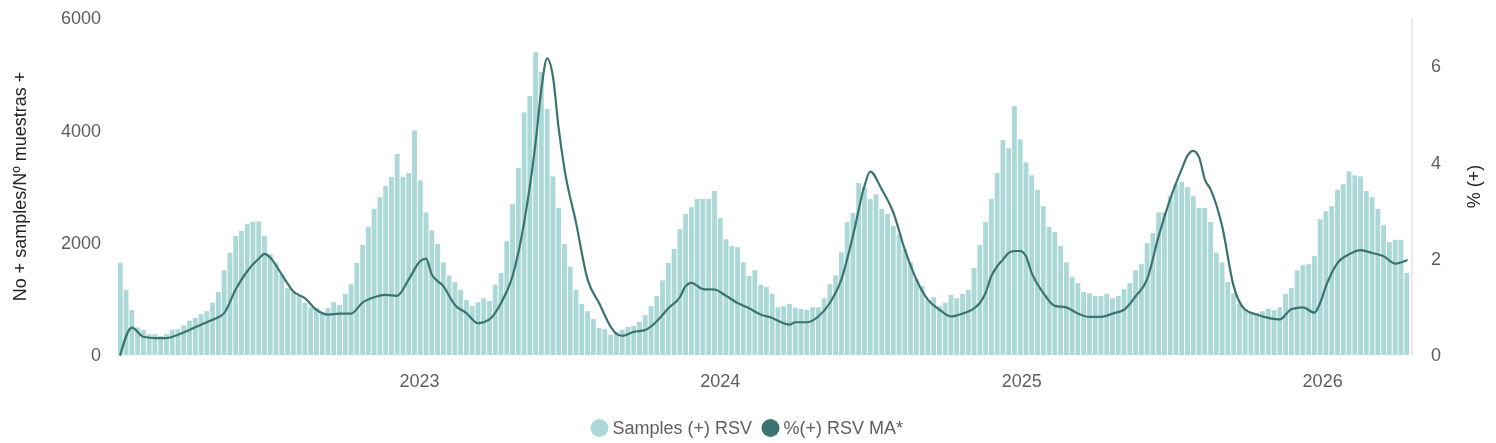 This screenshot has height=443, width=1496. Describe the element at coordinates (720, 381) in the screenshot. I see `x-tick-label: 2024` at that location.